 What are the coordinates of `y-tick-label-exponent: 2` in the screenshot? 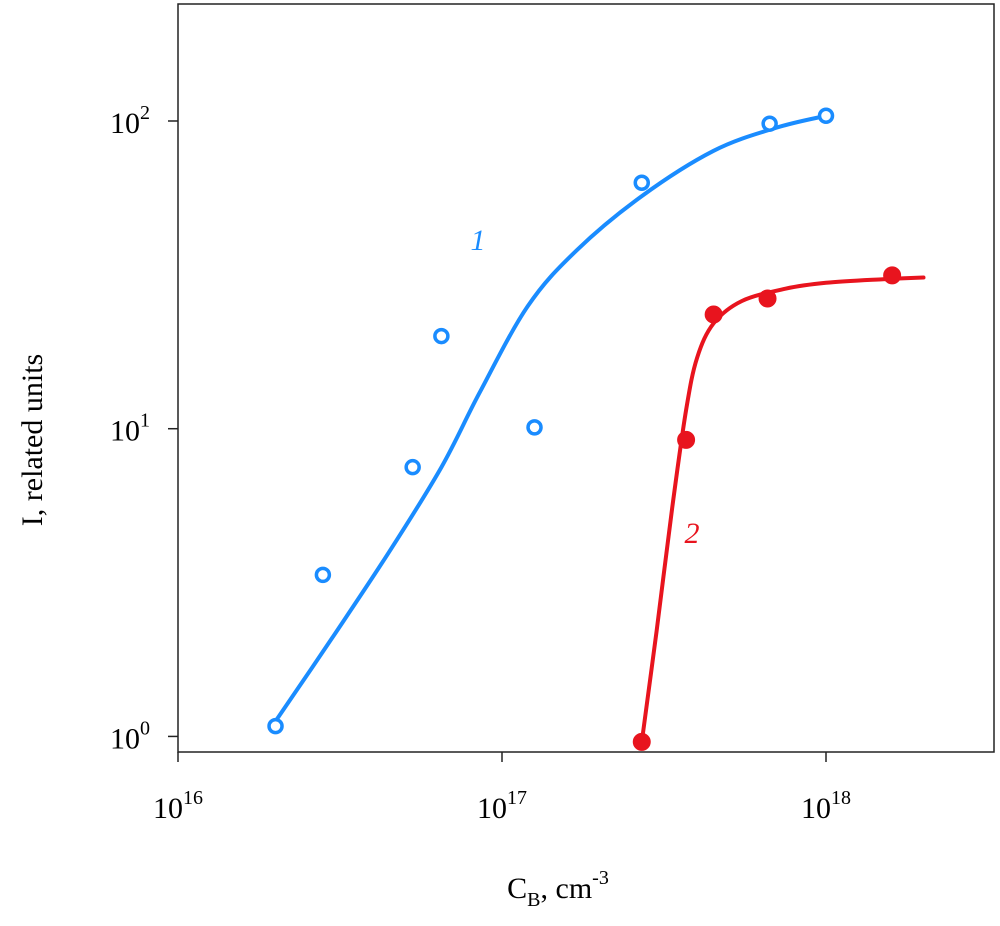 It's located at (145, 113).